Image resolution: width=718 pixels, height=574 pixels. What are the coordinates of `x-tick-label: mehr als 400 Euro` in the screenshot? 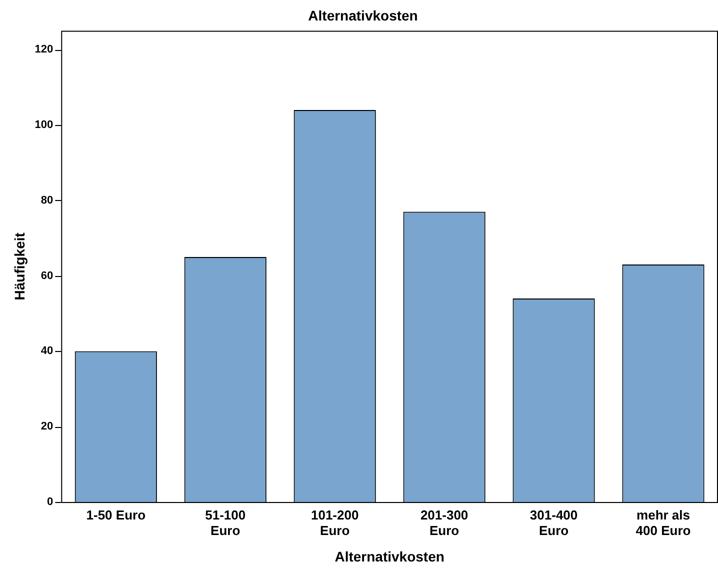 It's located at (663, 522).